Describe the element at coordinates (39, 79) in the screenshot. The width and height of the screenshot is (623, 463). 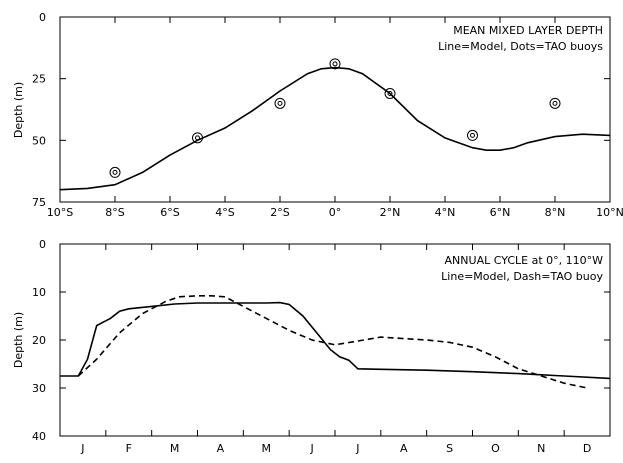
I see `ytick-label: 25` at that location.